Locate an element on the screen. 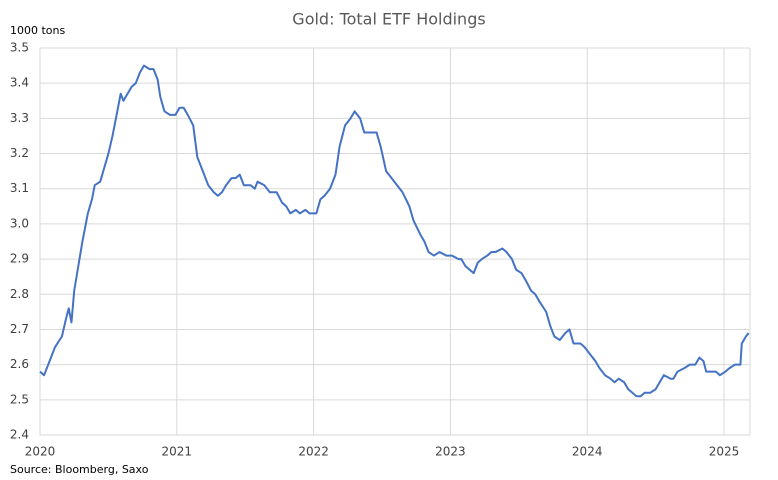  y-tick-label: 2.8 is located at coordinates (19, 294).